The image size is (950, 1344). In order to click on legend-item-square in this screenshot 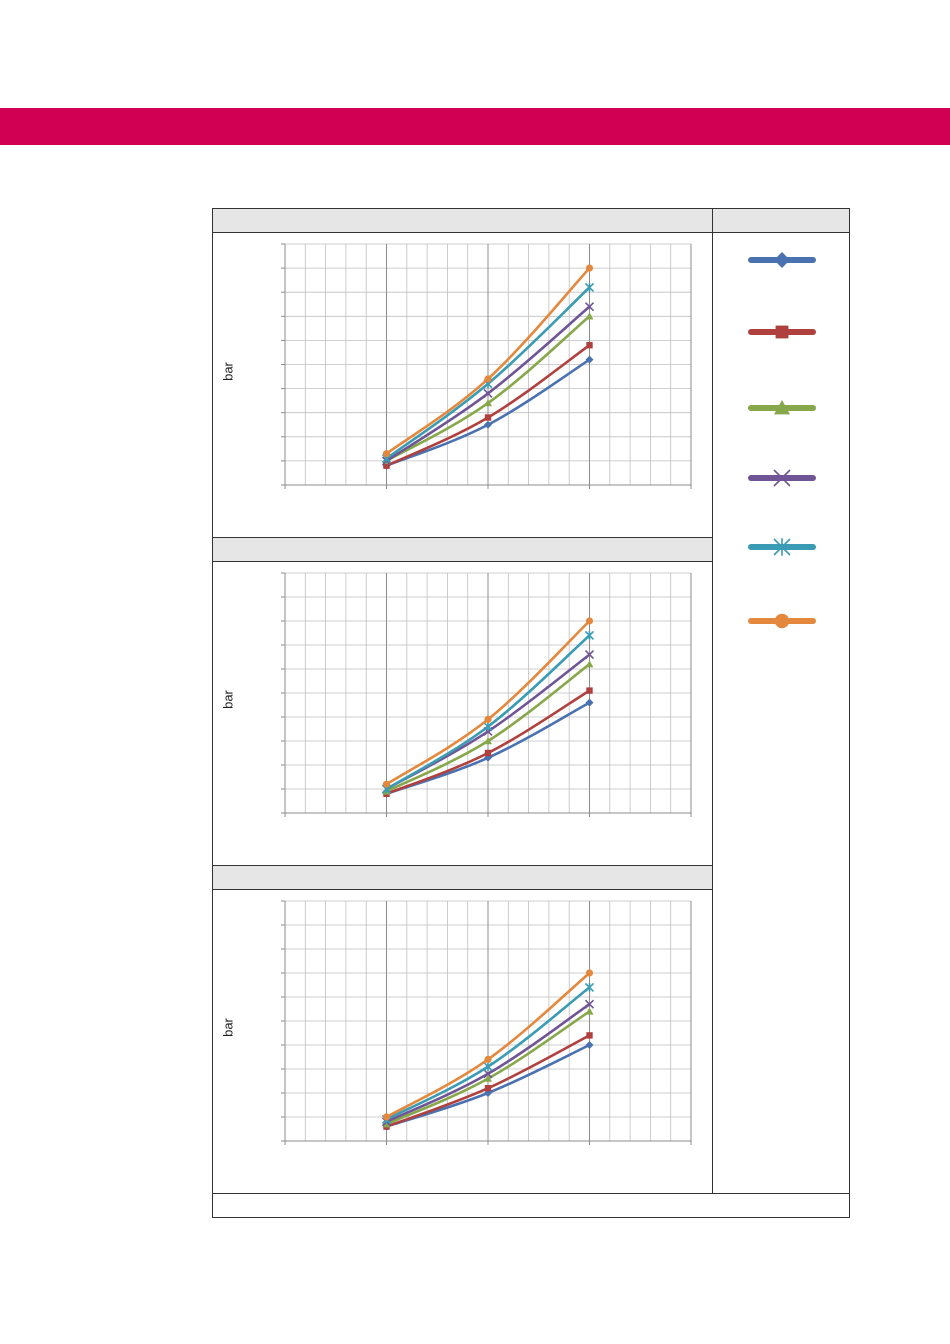, I will do `click(782, 332)`.